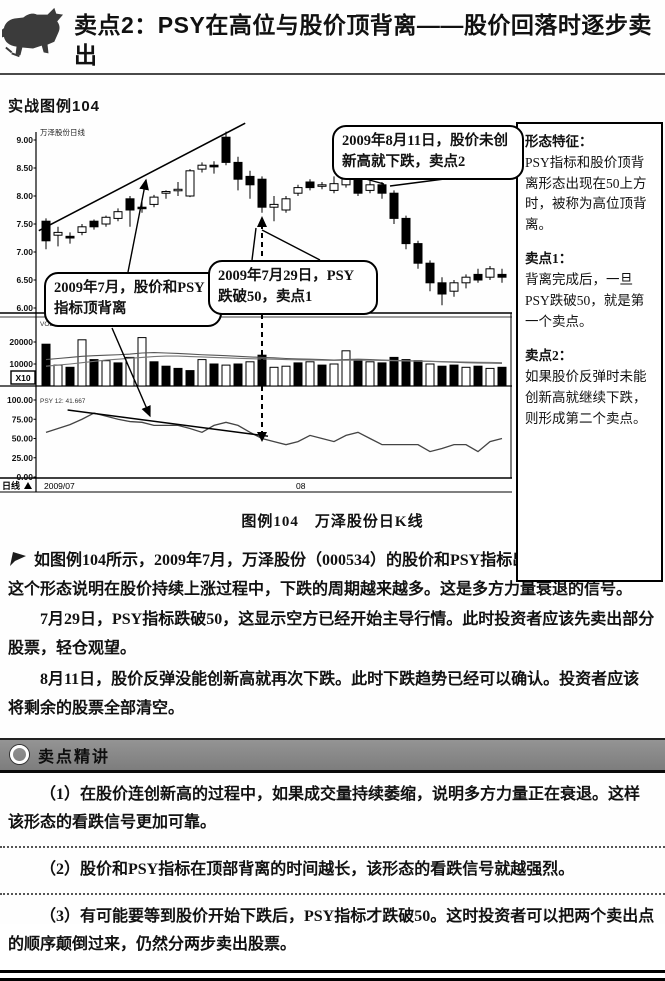 Image resolution: width=665 pixels, height=981 pixels. Describe the element at coordinates (585, 301) in the screenshot. I see `sidebar-text: 背离完成后，一旦PSY跌破50，就是第一个卖点。` at that location.